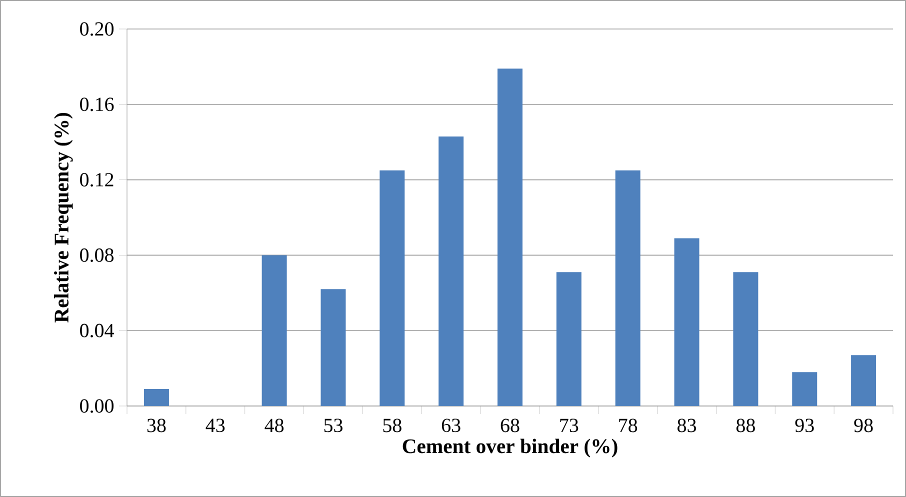 This screenshot has width=906, height=497. I want to click on y-tick-label: 0.08, so click(97, 255).